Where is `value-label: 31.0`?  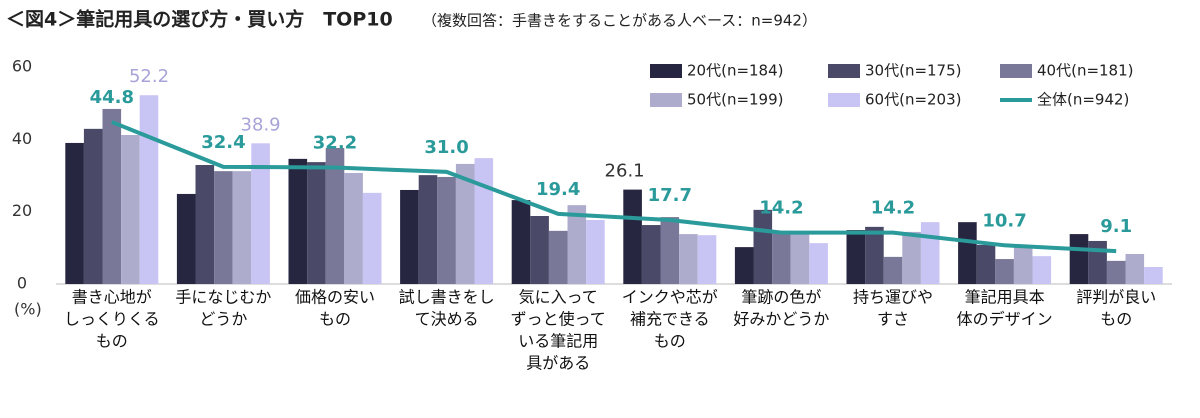
value-label: 31.0 is located at coordinates (446, 147).